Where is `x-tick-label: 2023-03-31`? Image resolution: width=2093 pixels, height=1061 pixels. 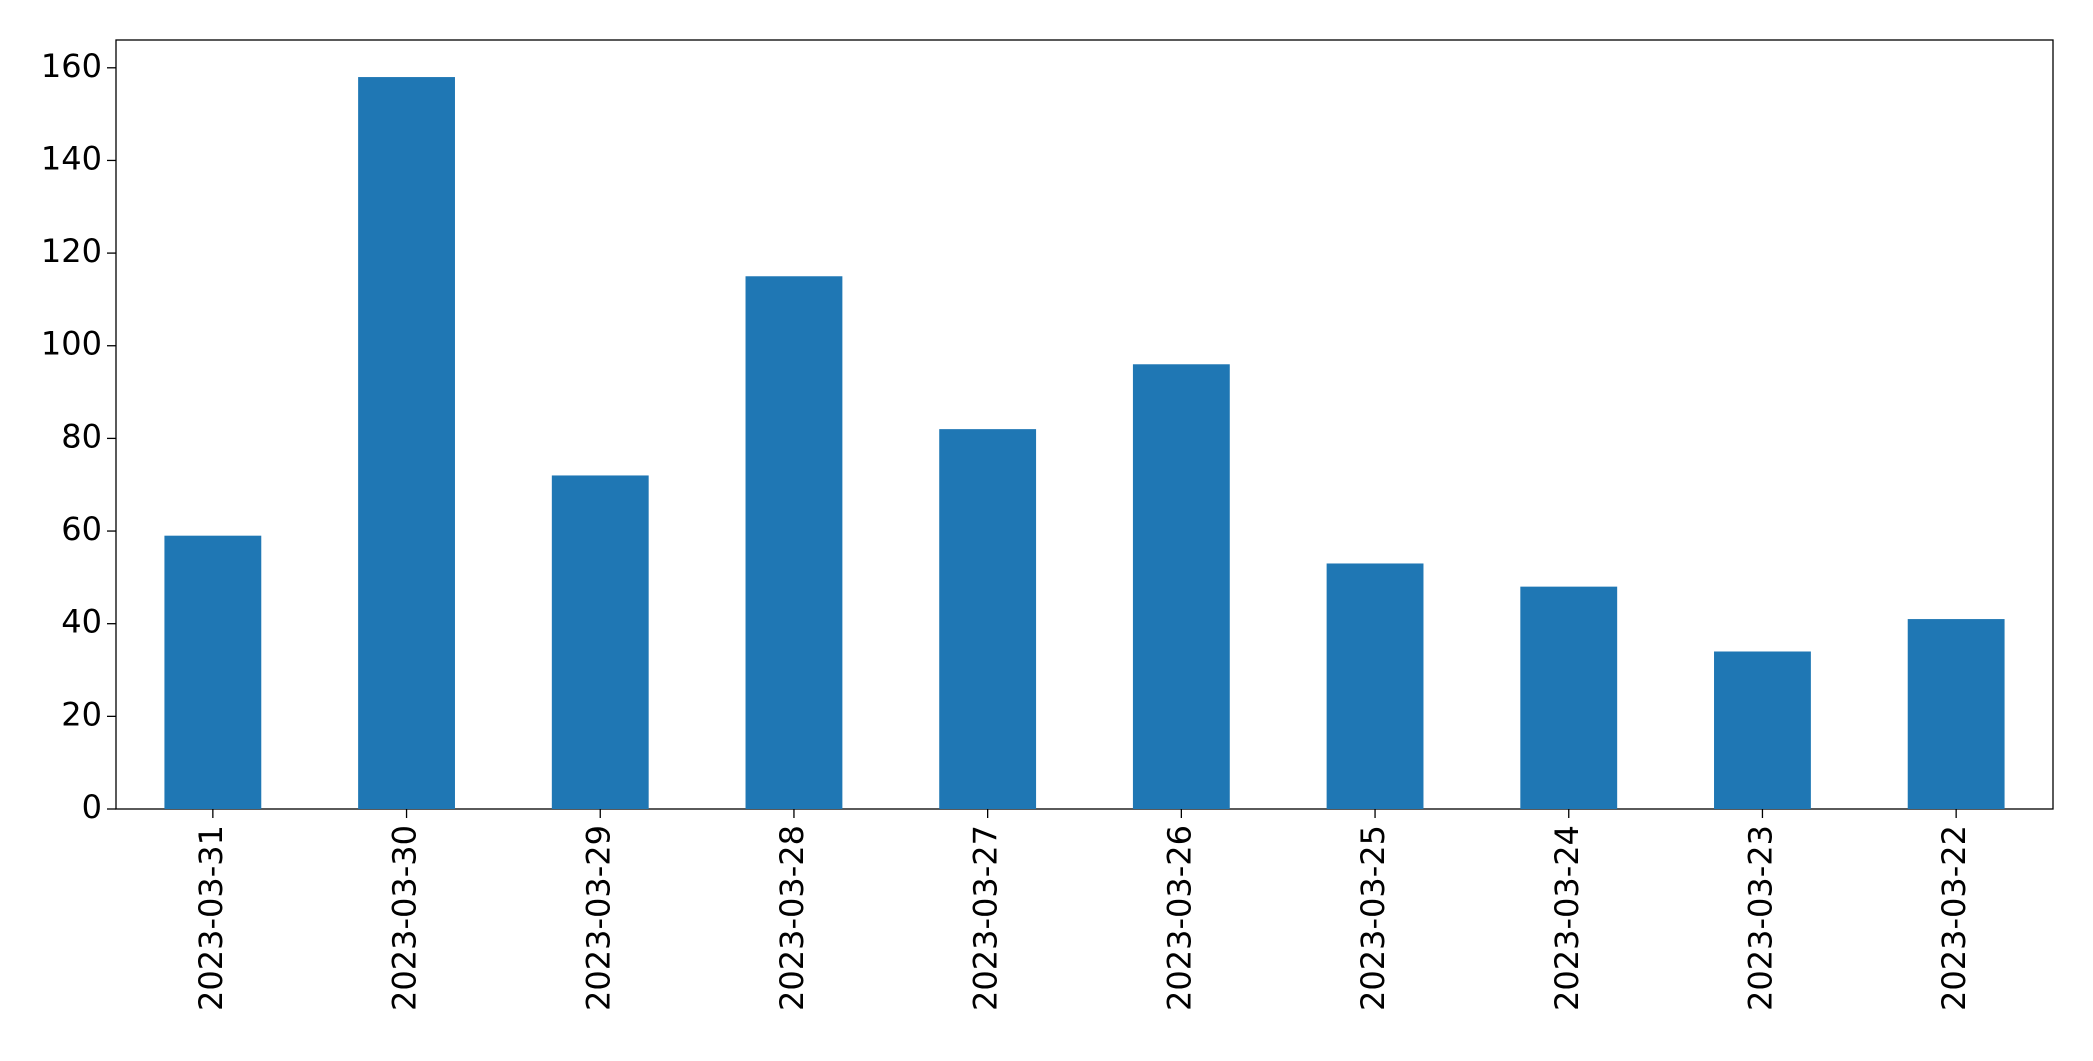
x-tick-label: 2023-03-31 is located at coordinates (211, 918).